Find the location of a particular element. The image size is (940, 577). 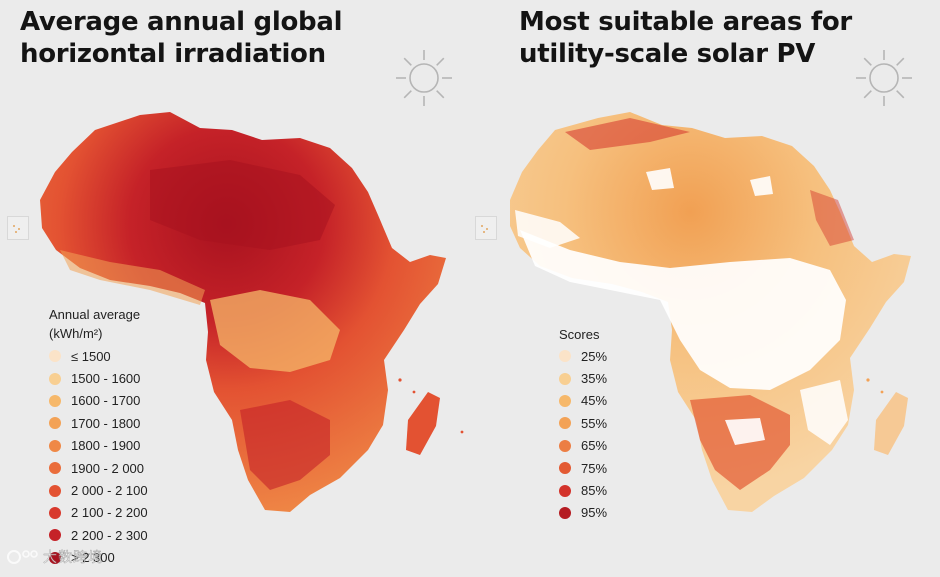

legend-item: 1800 - 1900 is located at coordinates (98, 446).